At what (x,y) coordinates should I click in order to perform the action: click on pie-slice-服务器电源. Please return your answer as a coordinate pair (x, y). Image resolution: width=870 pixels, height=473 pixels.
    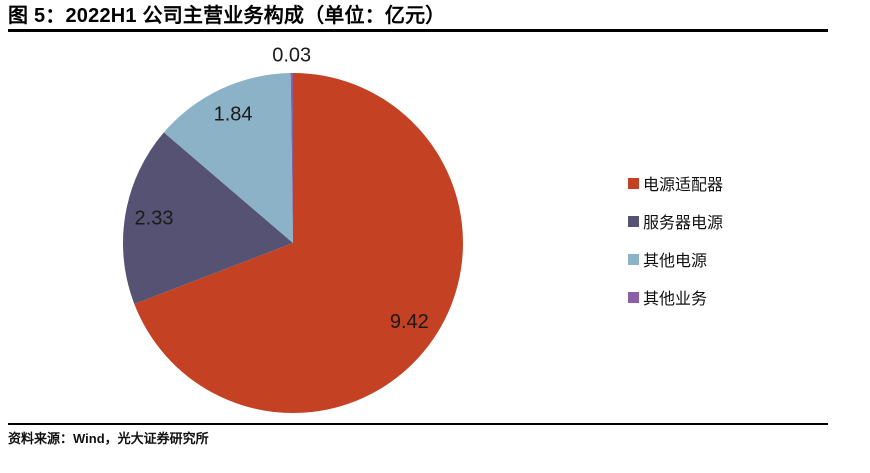
    Looking at the image, I should click on (208, 218).